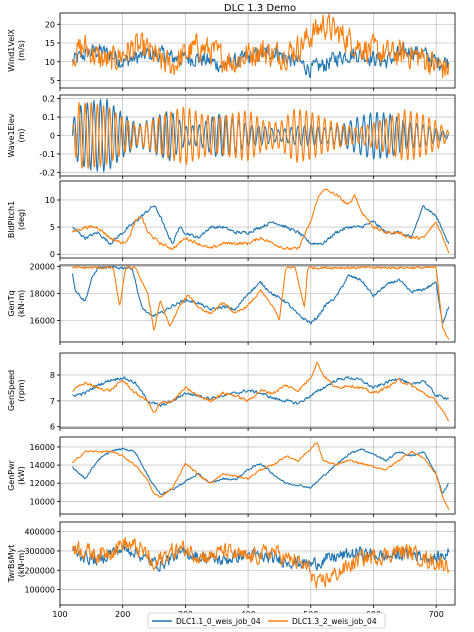  Describe the element at coordinates (122, 614) in the screenshot. I see `x-tick-label: 200` at that location.